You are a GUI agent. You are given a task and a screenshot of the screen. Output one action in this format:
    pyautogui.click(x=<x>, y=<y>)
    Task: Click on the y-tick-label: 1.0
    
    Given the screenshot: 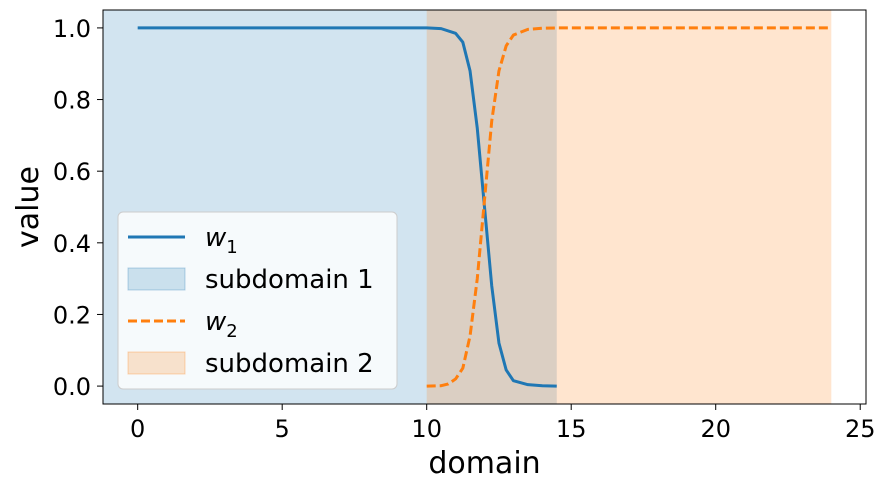 What is the action you would take?
    pyautogui.click(x=72, y=29)
    